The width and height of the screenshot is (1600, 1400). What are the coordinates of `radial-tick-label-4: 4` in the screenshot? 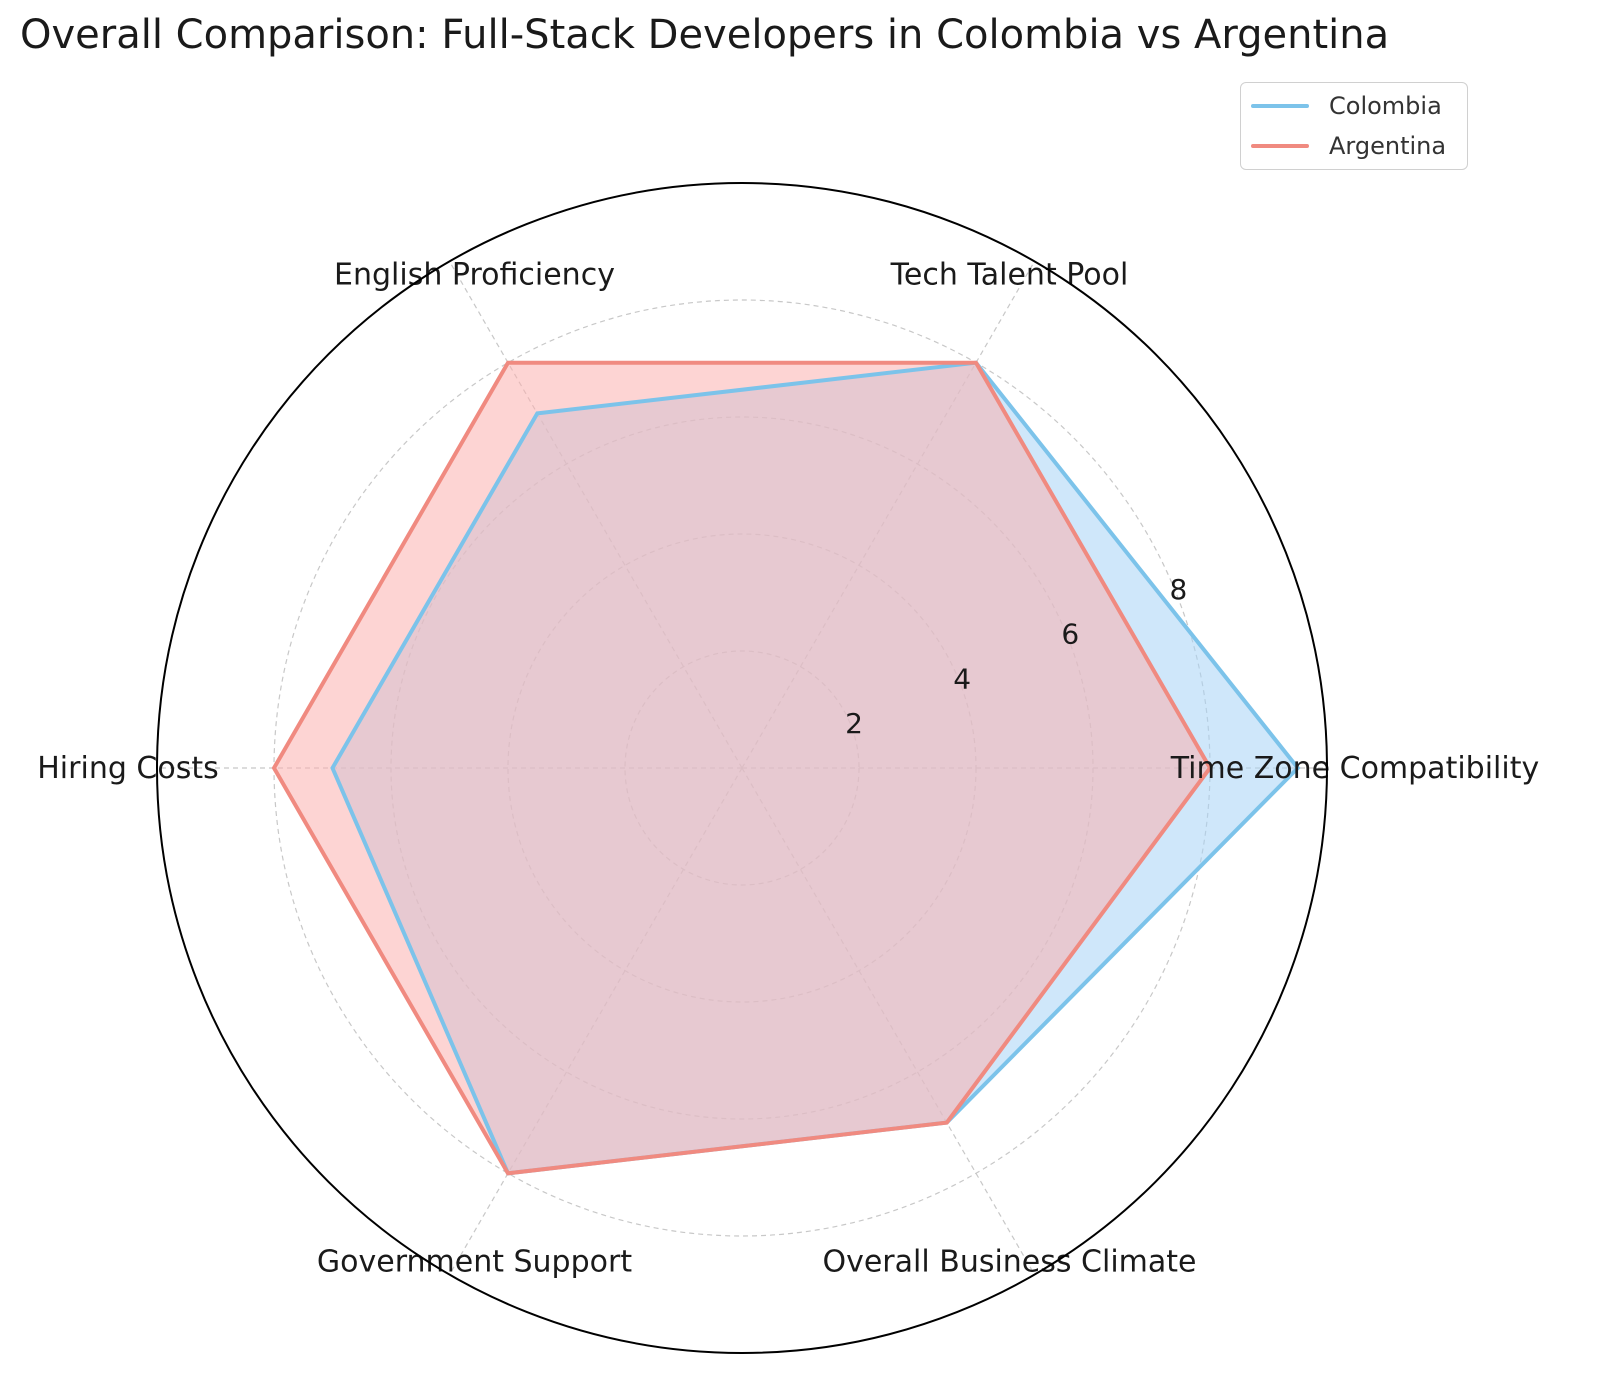 It's located at (962, 678).